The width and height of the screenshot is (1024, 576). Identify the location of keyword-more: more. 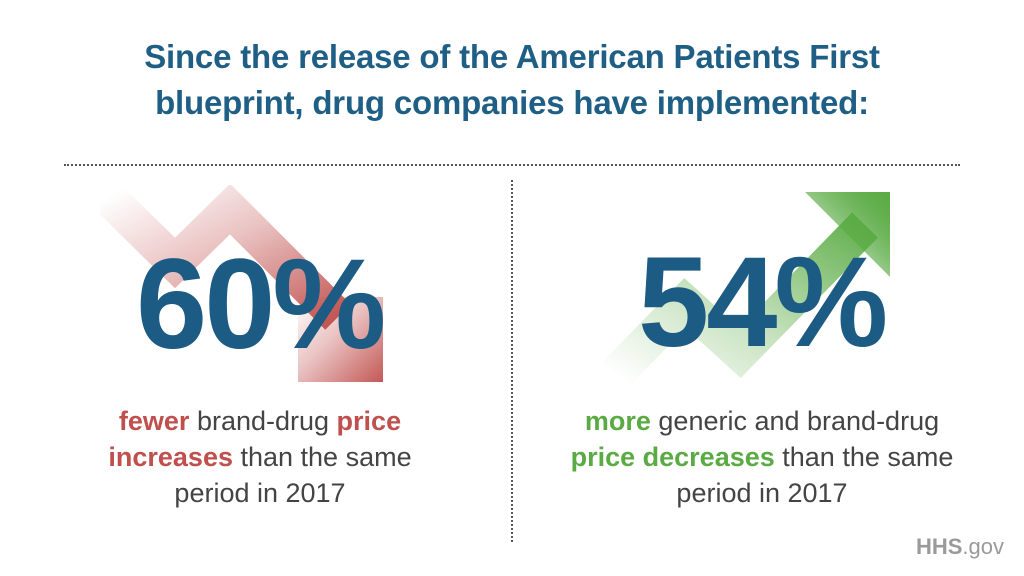
(617, 421).